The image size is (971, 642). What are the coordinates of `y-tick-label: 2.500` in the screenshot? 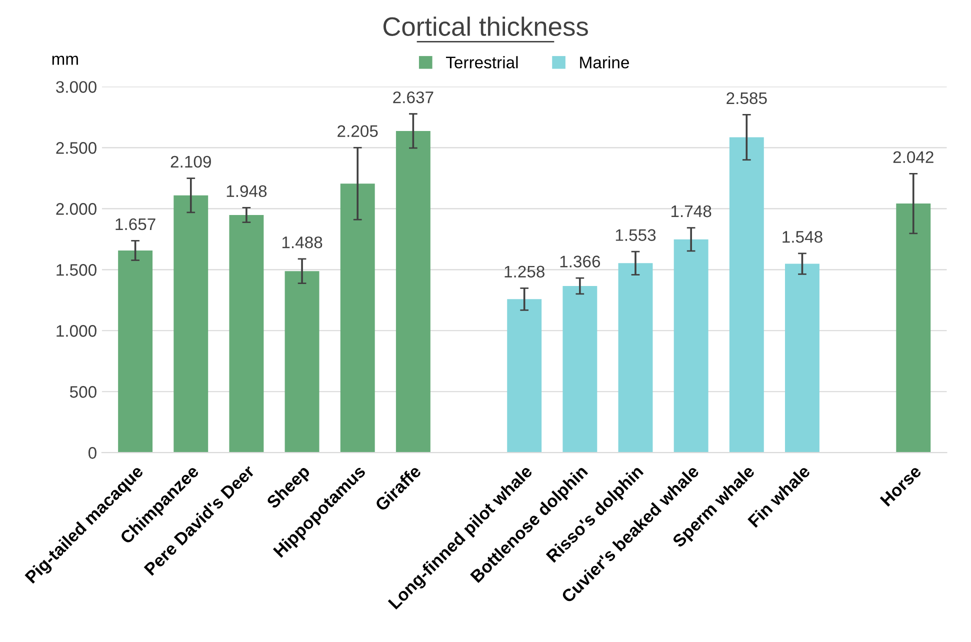 It's located at (76, 148).